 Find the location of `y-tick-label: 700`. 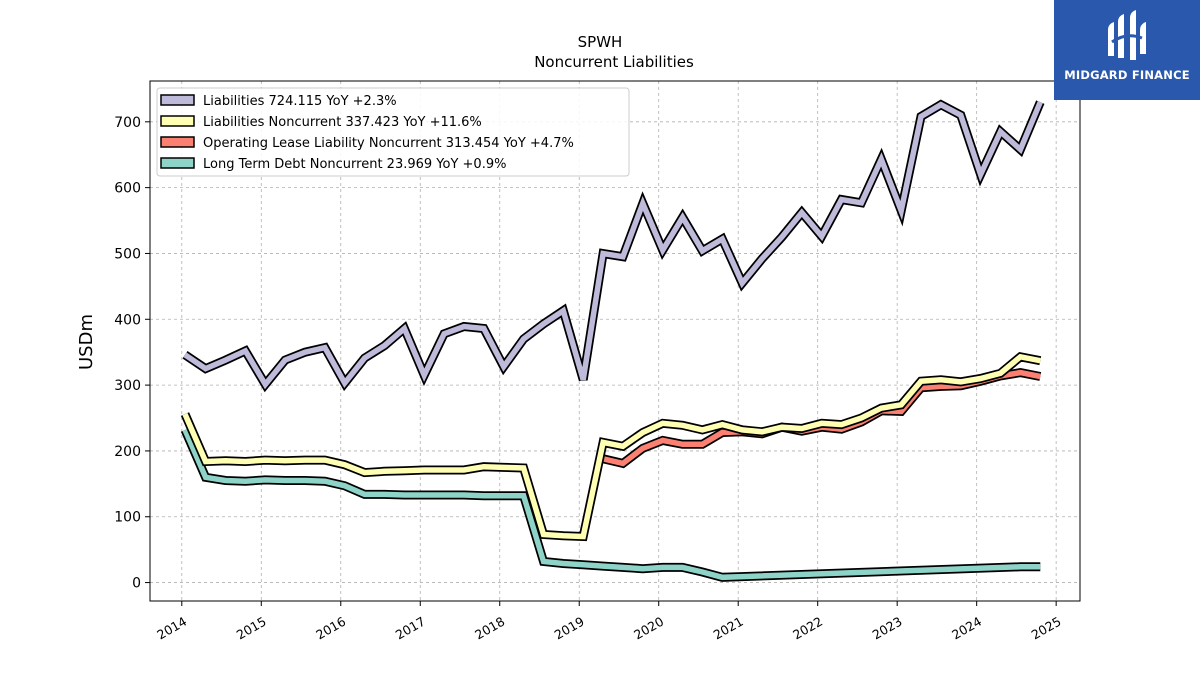

y-tick-label: 700 is located at coordinates (127, 123).